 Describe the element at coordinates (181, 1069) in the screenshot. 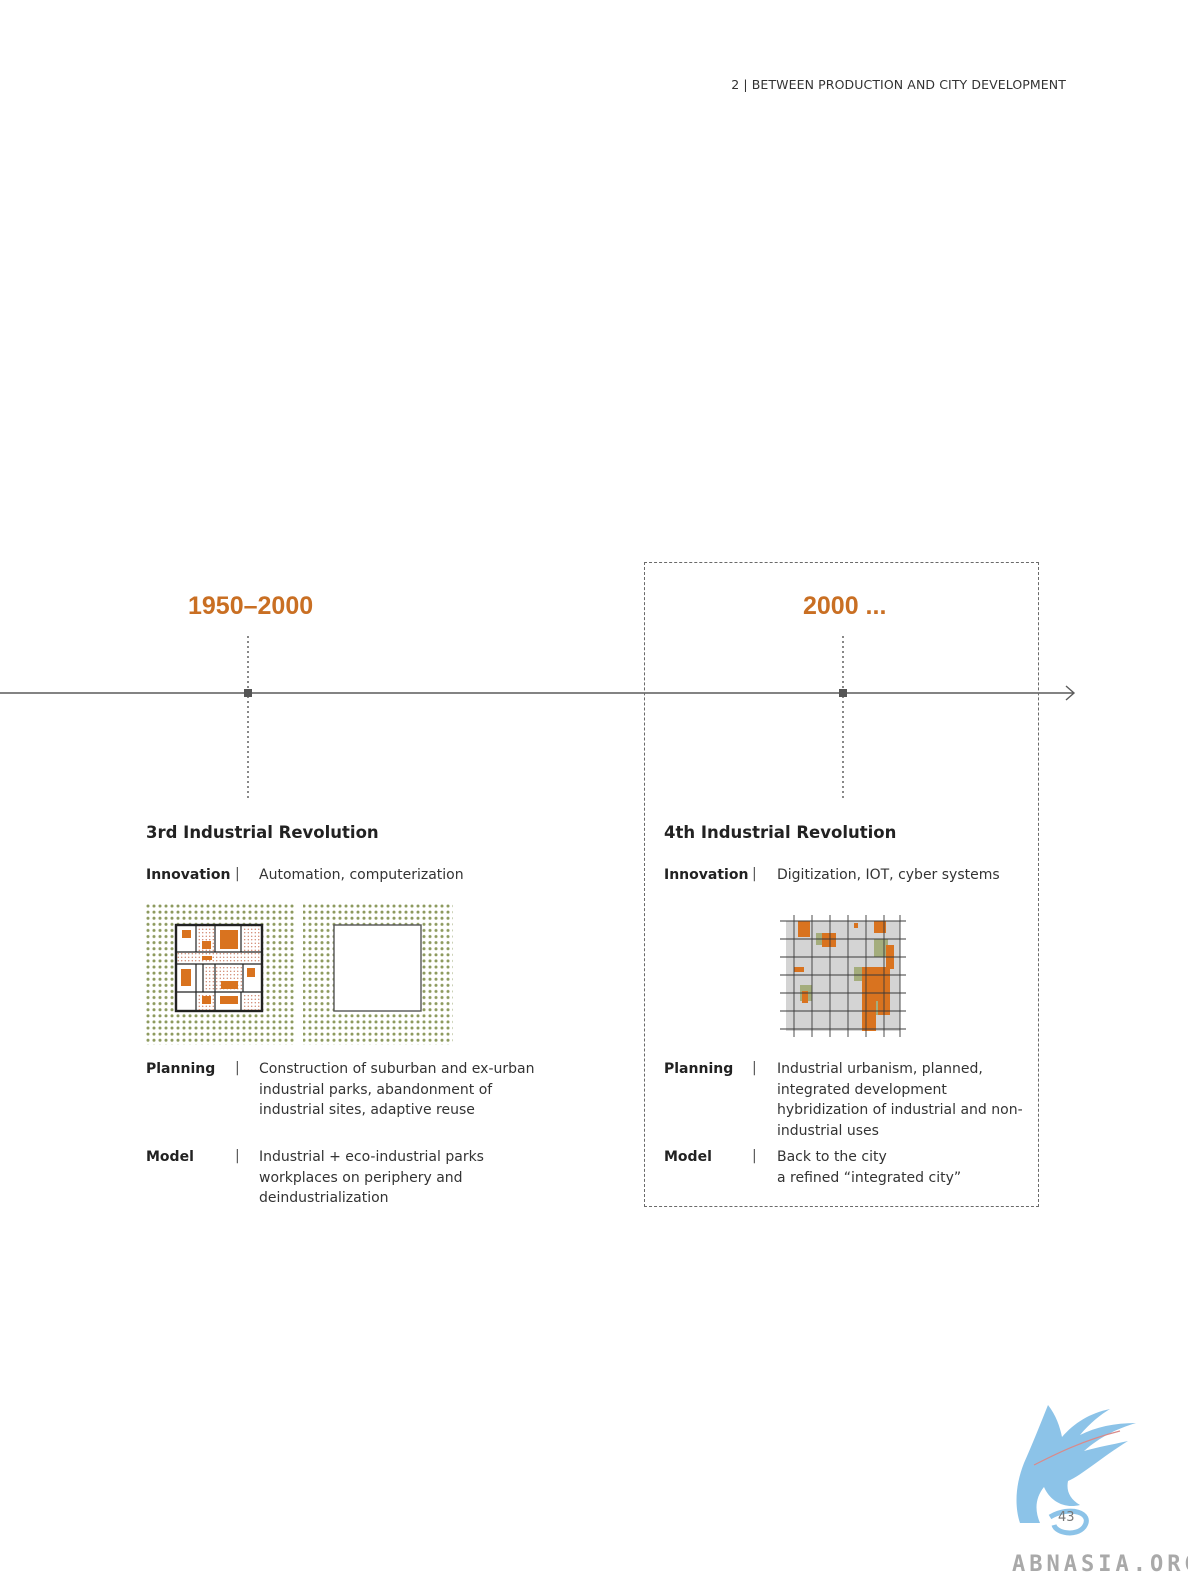

I see `era-1-planning-label: Planning` at that location.